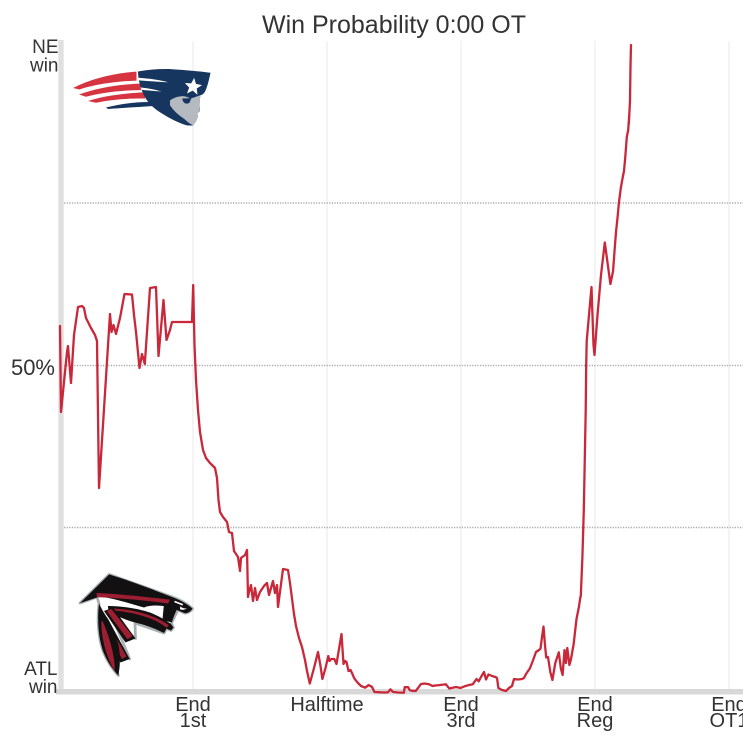 The height and width of the screenshot is (743, 743). I want to click on svg-text: Reg, so click(595, 721).